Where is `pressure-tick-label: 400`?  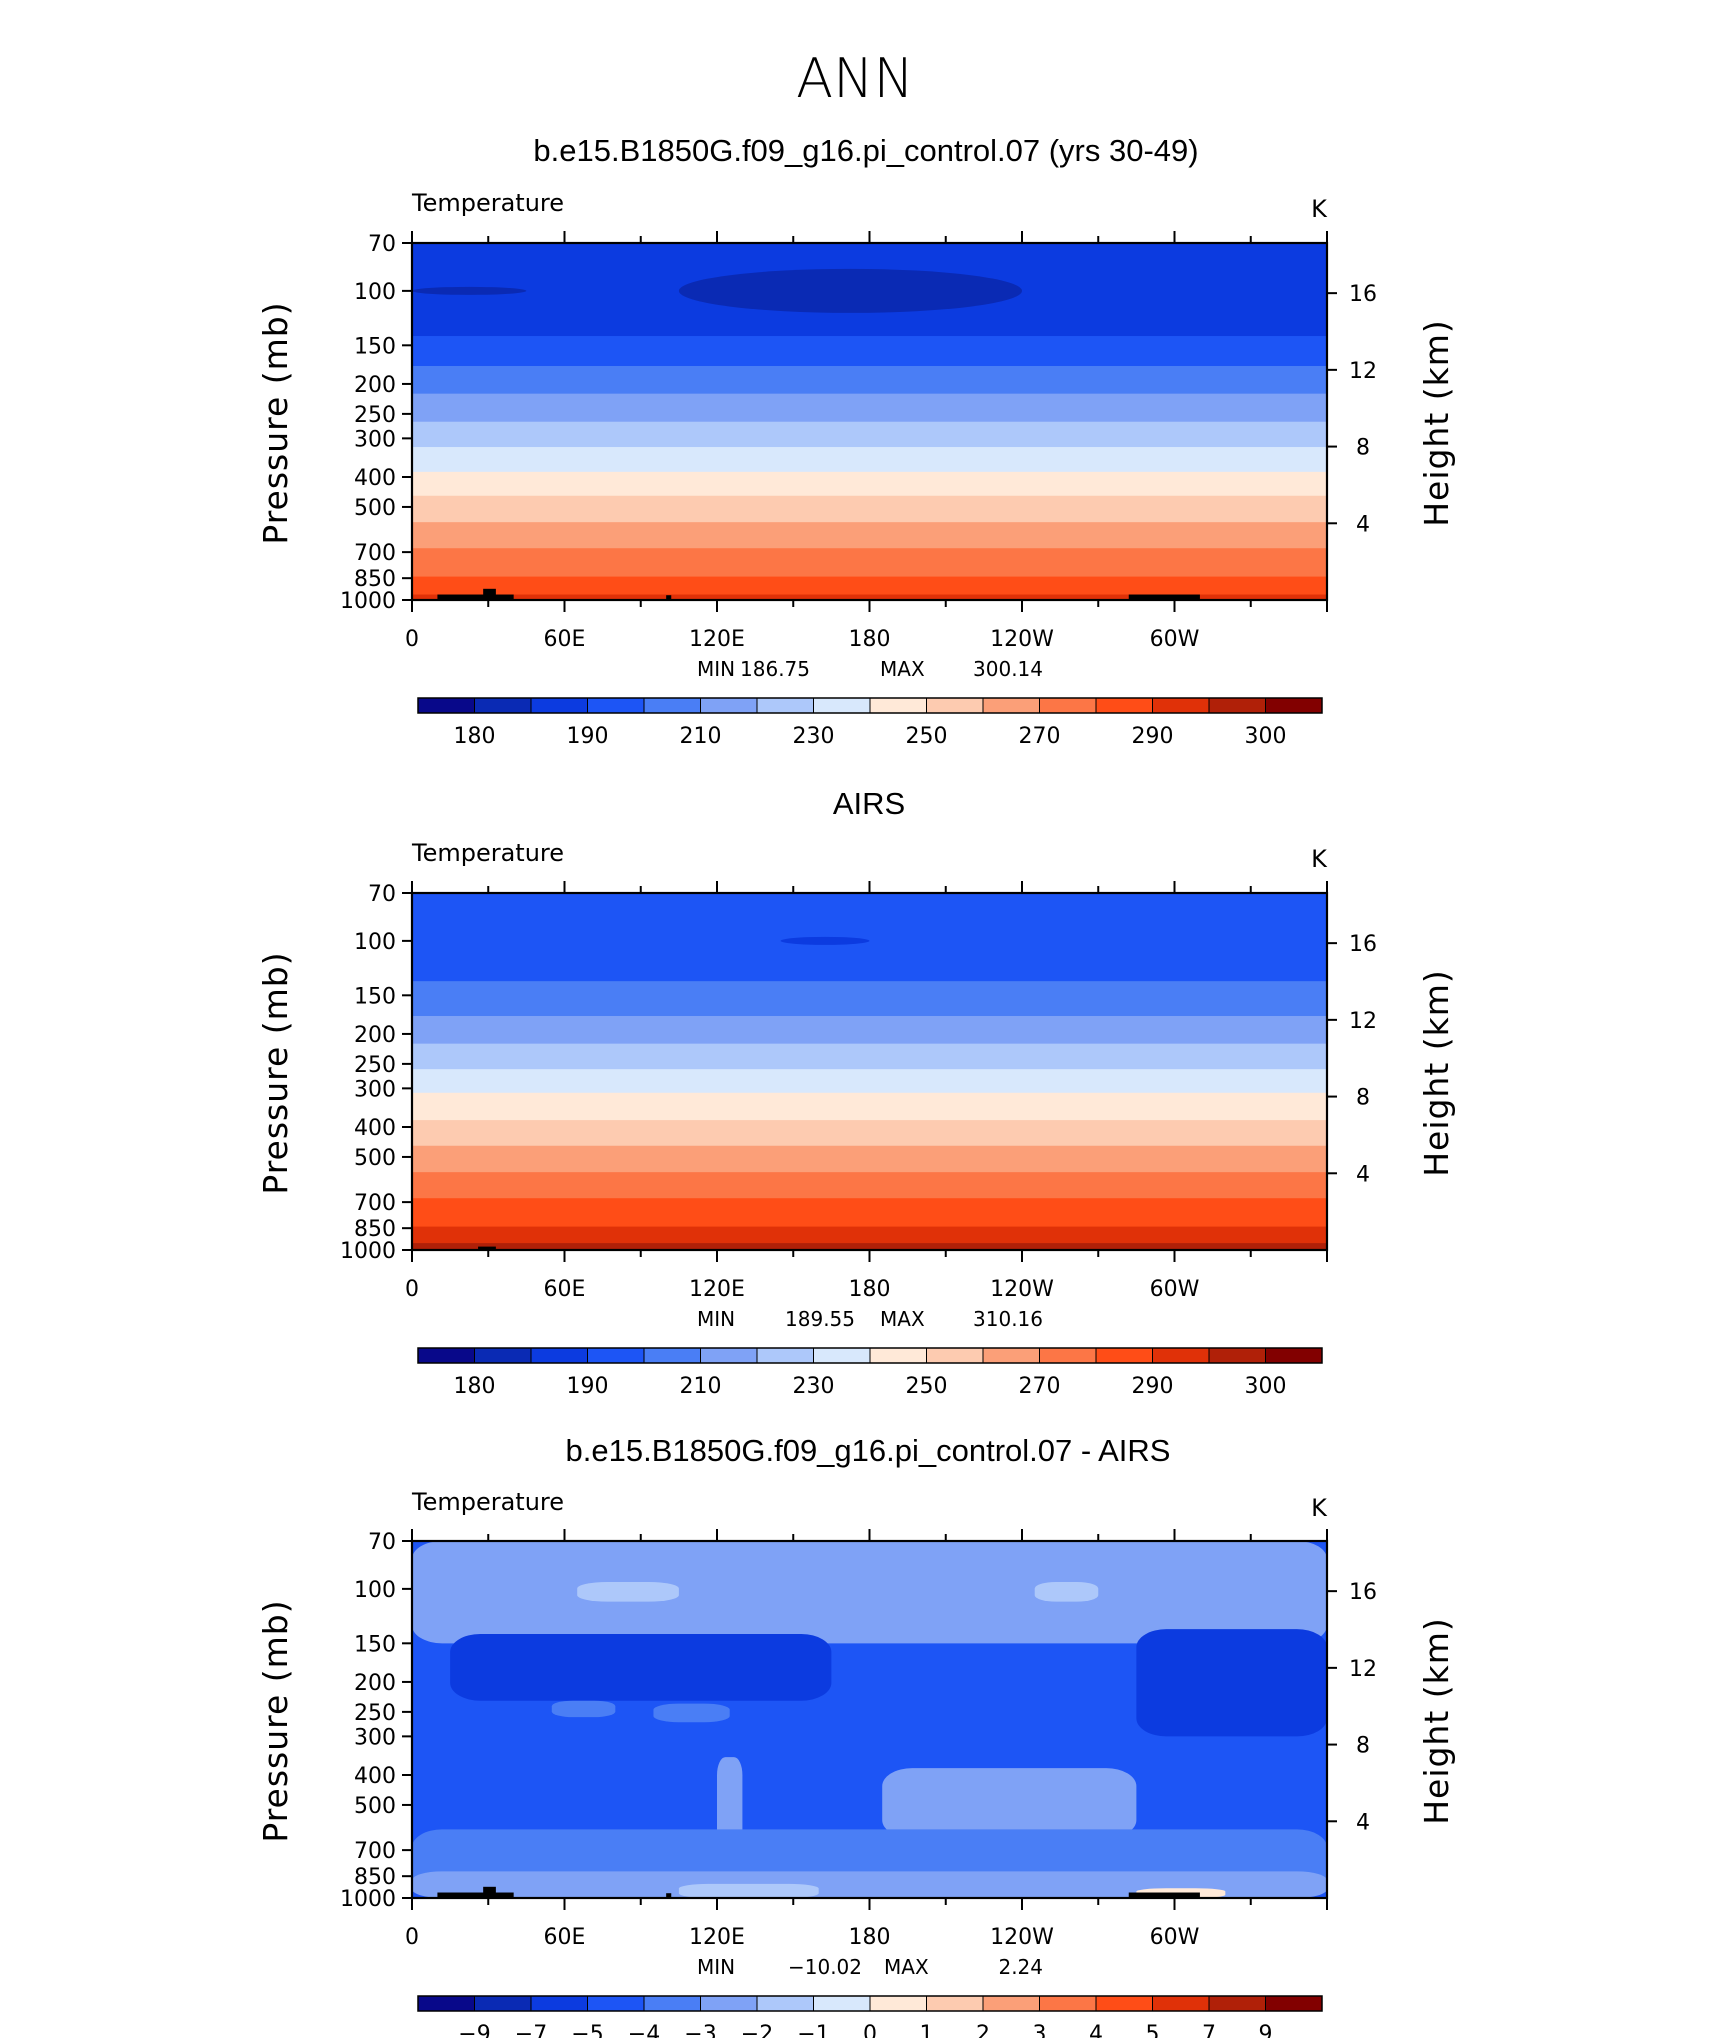
pressure-tick-label: 400 is located at coordinates (375, 478).